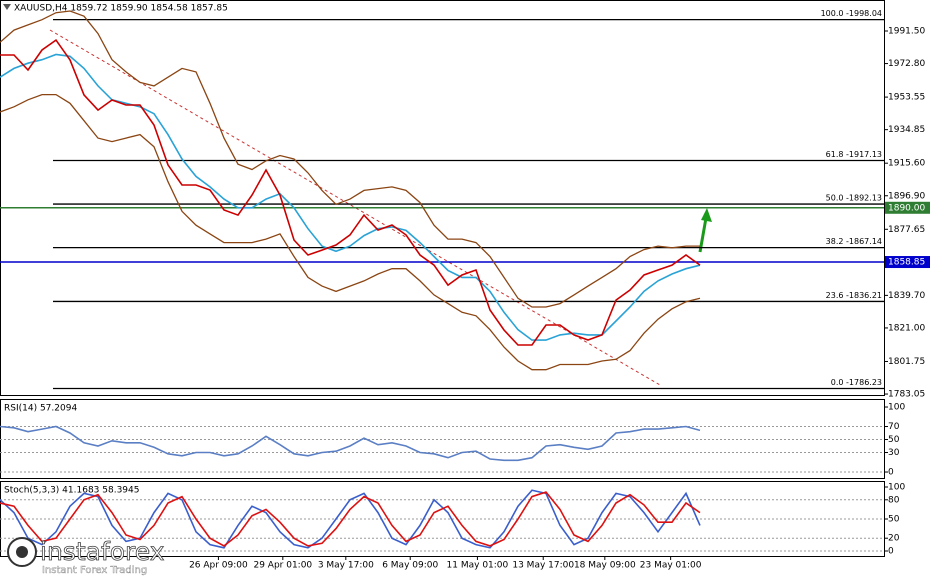  Describe the element at coordinates (102, 551) in the screenshot. I see `watermark-brand: instaforex` at that location.